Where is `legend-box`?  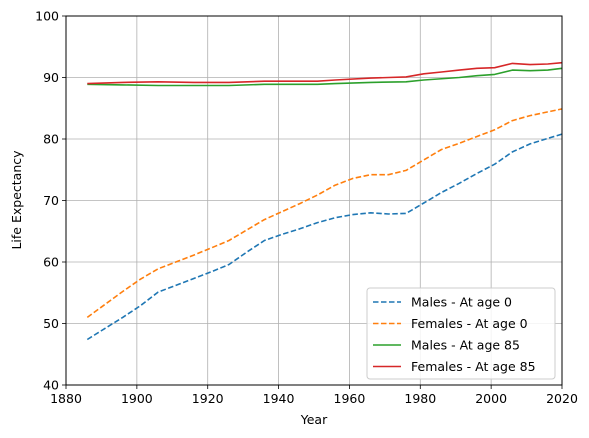
legend-box is located at coordinates (461, 333).